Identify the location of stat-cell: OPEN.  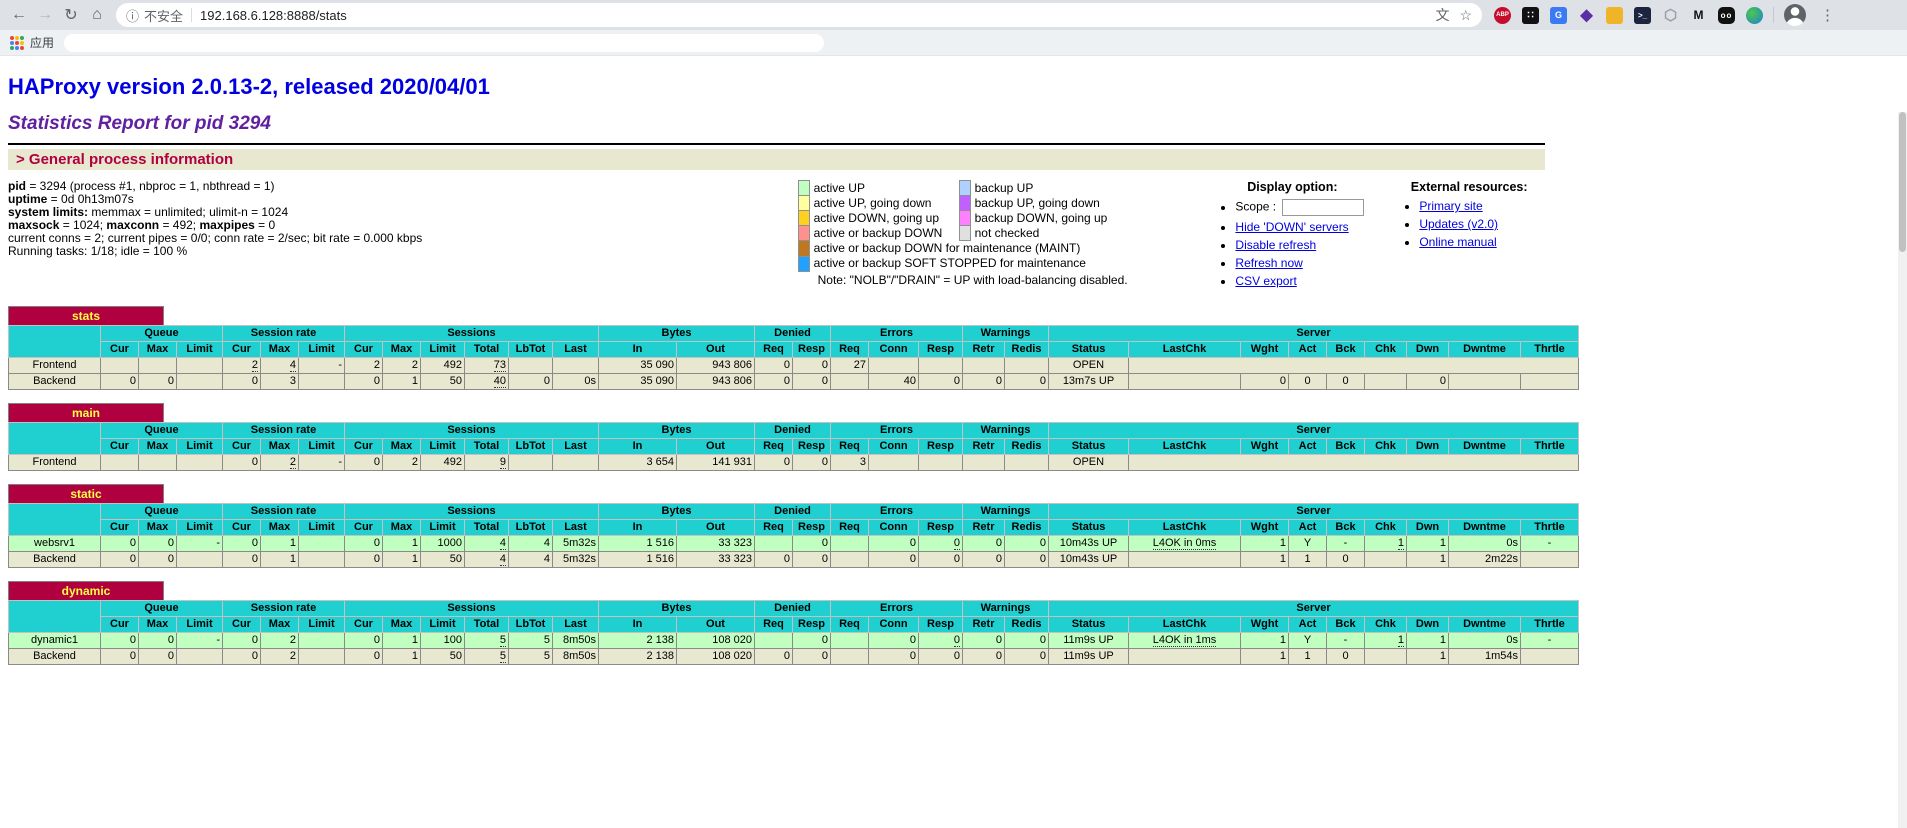
(1088, 365).